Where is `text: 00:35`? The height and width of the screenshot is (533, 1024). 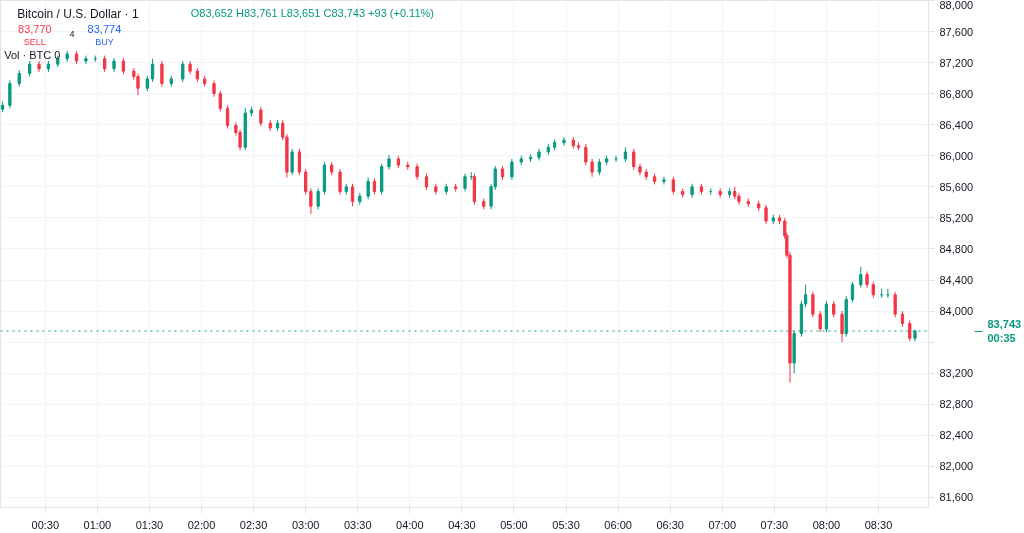 text: 00:35 is located at coordinates (1001, 338).